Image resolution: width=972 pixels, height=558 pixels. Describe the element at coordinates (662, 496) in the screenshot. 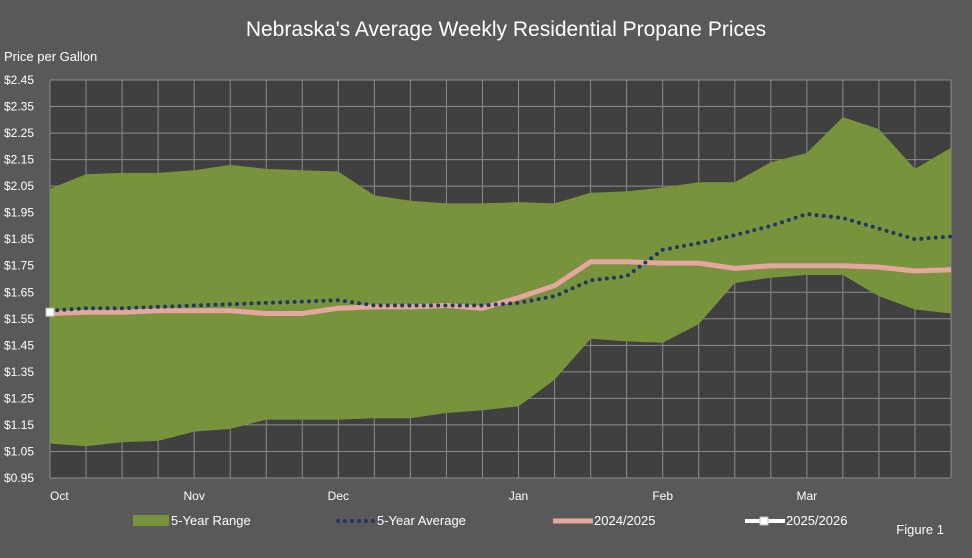

I see `x-tick-label: Feb` at that location.